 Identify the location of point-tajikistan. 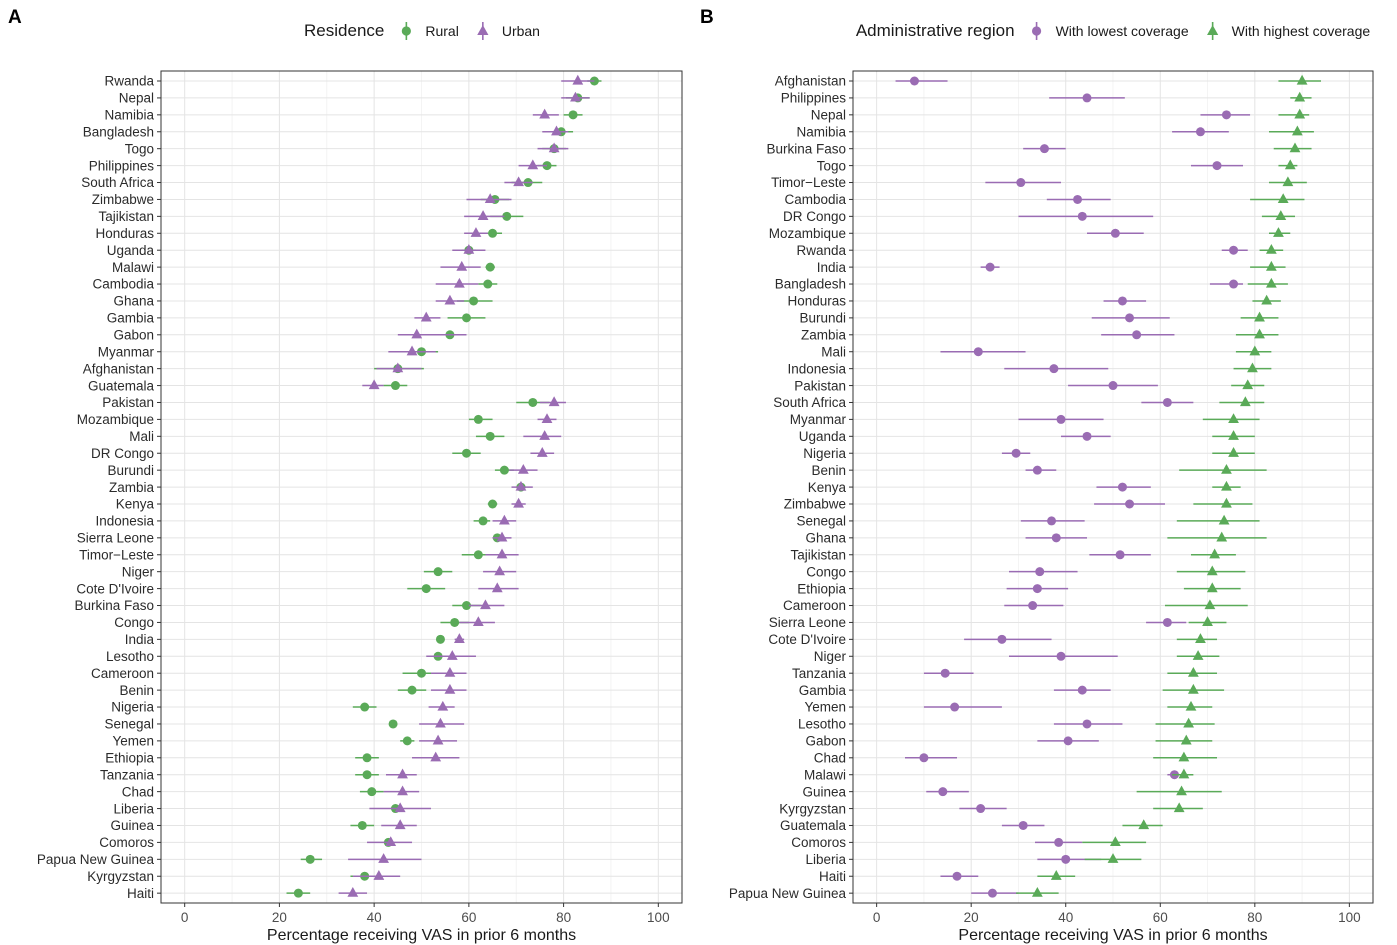
(507, 216).